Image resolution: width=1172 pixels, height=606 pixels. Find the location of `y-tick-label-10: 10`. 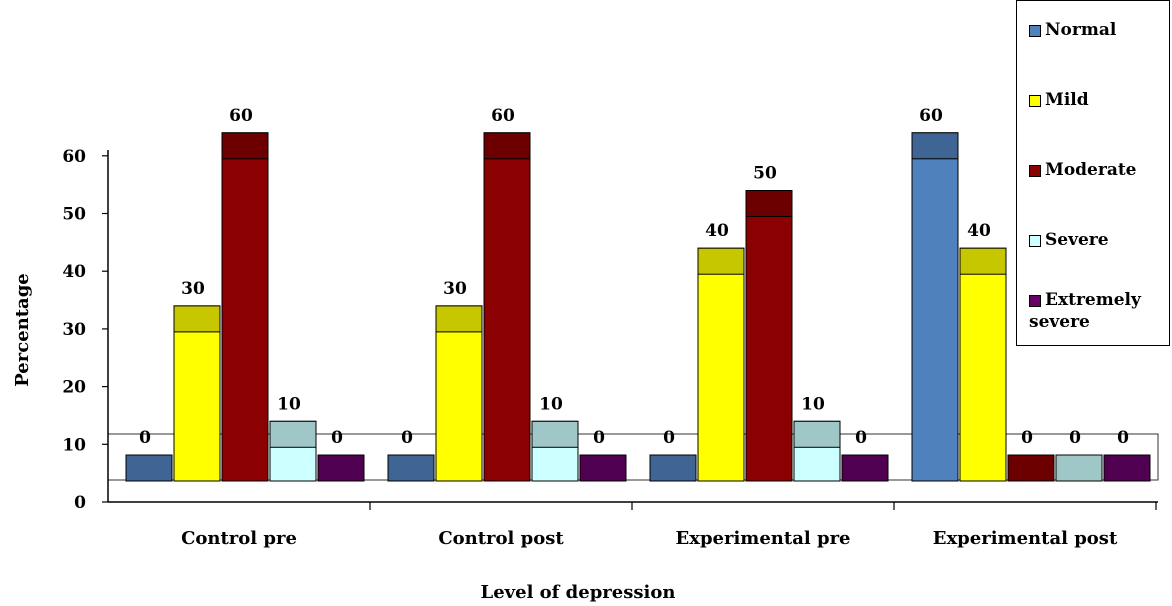

y-tick-label-10: 10 is located at coordinates (74, 445).